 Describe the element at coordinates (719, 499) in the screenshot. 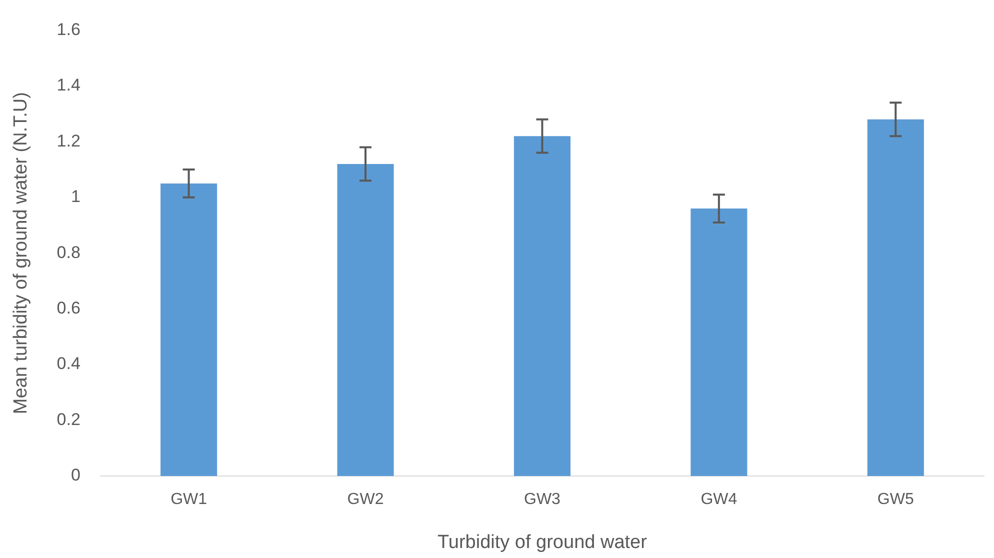

I see `x-tick-label: GW4` at that location.